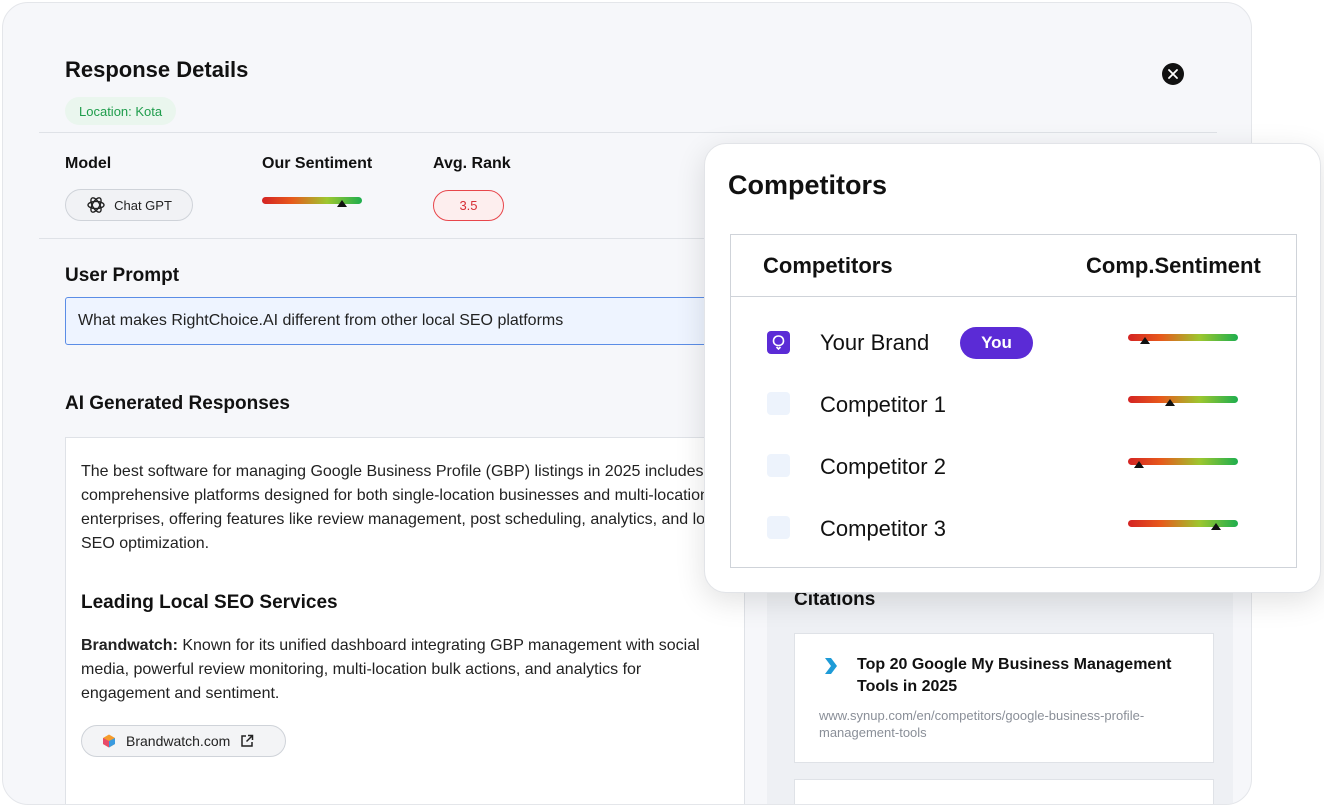 The height and width of the screenshot is (808, 1324). Describe the element at coordinates (129, 645) in the screenshot. I see `brand-name: Brandwatch:` at that location.